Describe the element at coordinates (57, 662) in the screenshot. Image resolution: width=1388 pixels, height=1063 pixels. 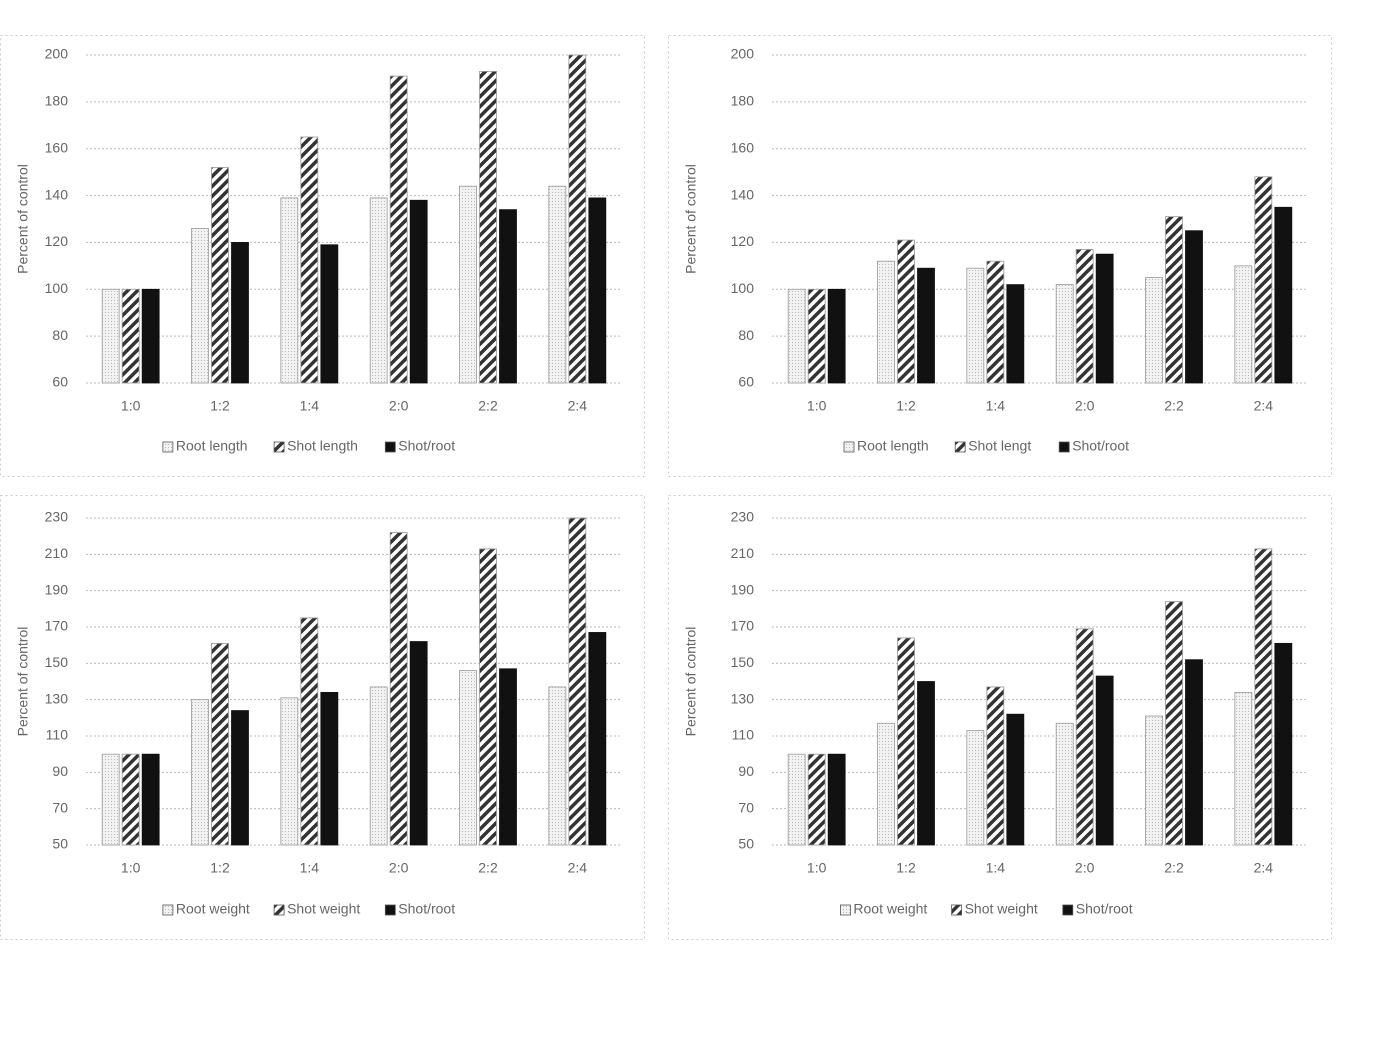
I see `y-tick-label: 150` at that location.